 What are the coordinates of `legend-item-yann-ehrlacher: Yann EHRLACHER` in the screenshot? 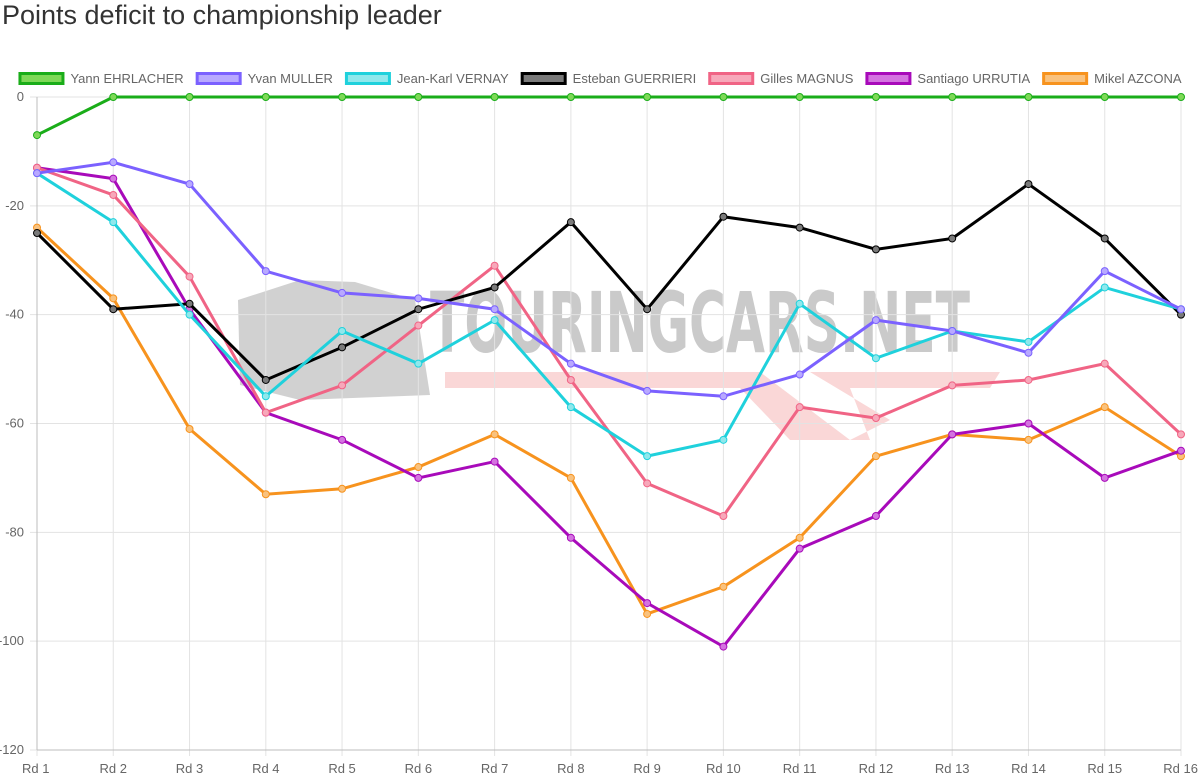 It's located at (101, 78).